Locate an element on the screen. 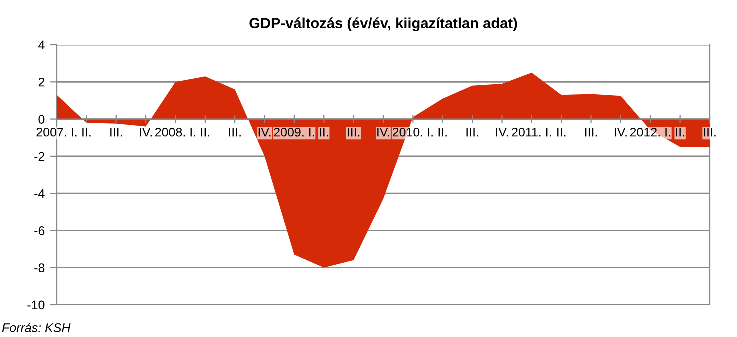 The image size is (737, 337). y-tick-label: -8 is located at coordinates (39, 268).